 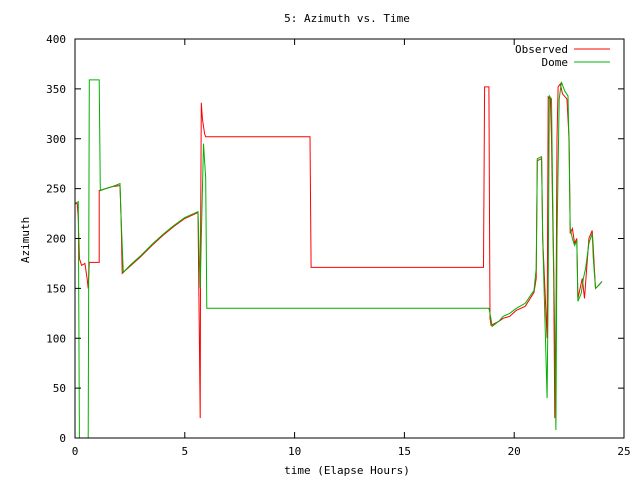 I want to click on y-tick-label: 250, so click(x=56, y=189).